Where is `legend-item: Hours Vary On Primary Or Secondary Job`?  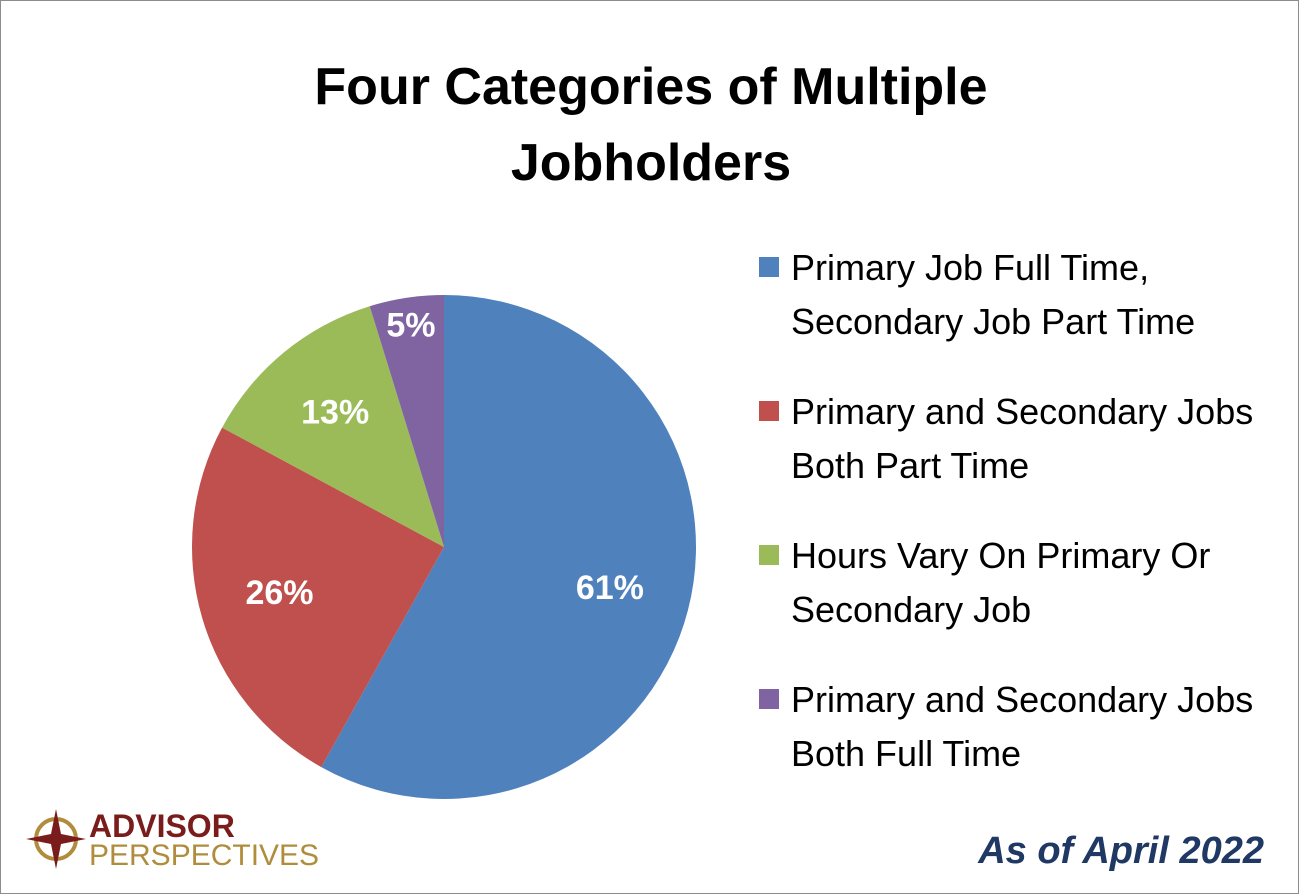
legend-item: Hours Vary On Primary Or Secondary Job is located at coordinates (1010, 583).